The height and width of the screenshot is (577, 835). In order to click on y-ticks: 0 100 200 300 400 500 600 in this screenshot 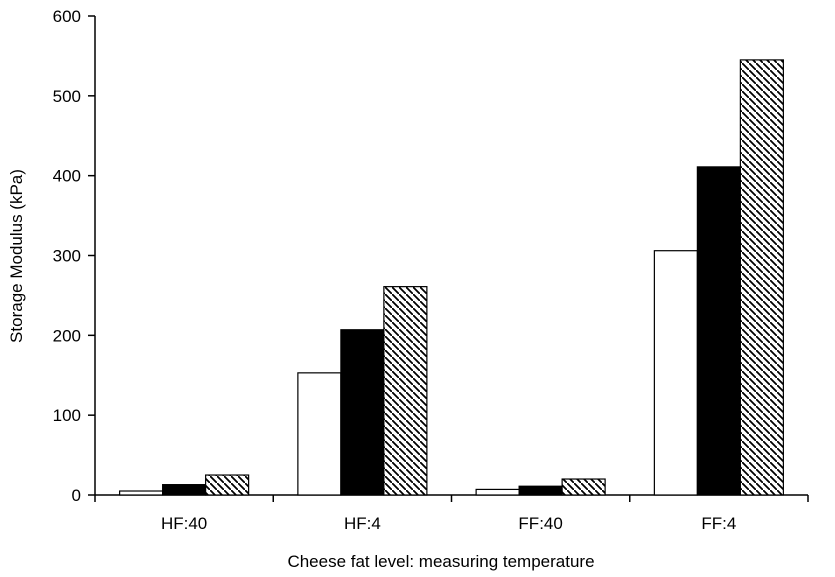, I will do `click(74, 256)`.